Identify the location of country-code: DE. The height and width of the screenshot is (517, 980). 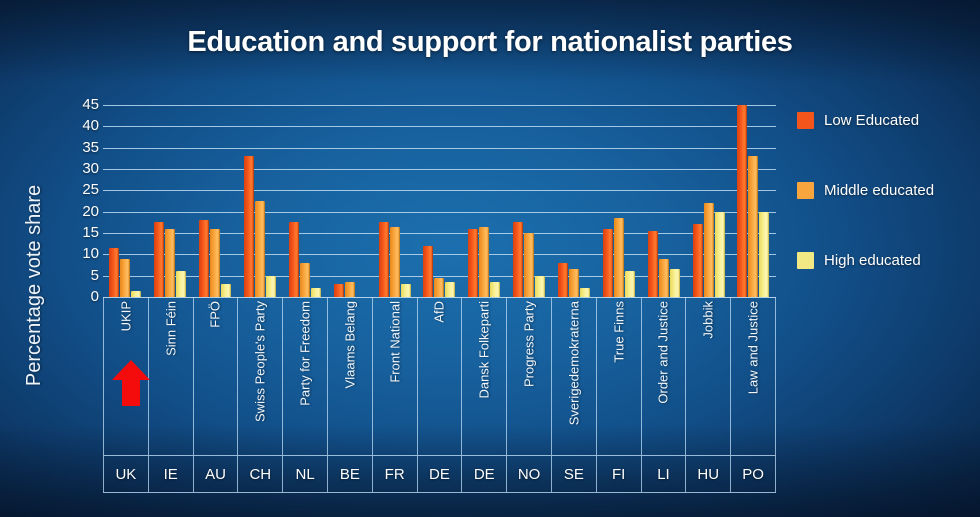
(440, 474).